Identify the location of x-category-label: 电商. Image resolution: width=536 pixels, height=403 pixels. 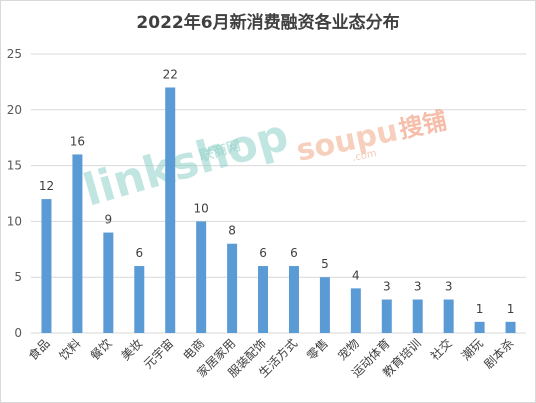
(194, 350).